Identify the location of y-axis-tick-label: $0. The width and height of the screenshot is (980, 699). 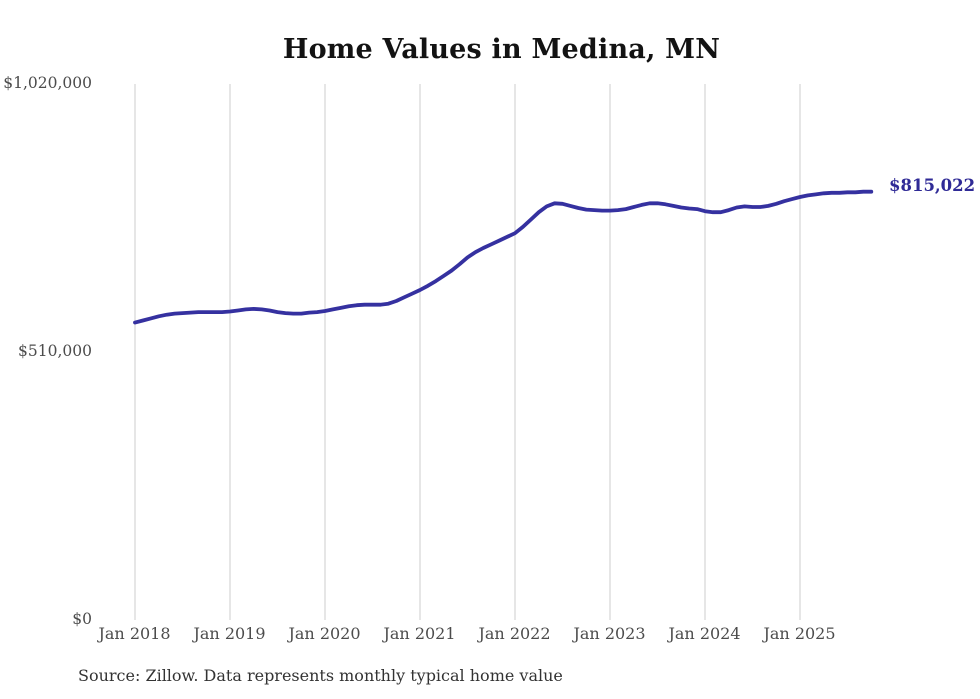
(82, 619).